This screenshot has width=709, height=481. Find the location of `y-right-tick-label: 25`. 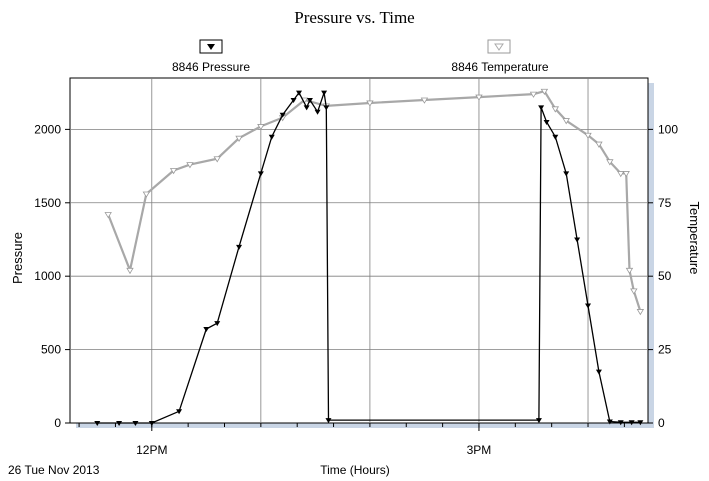

y-right-tick-label: 25 is located at coordinates (665, 350).